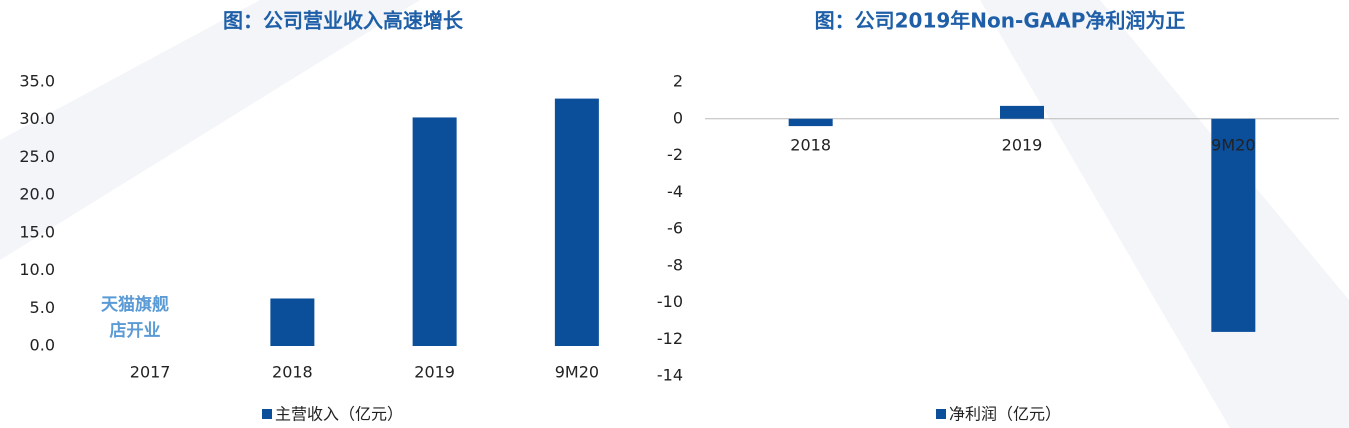 This screenshot has width=1349, height=428. Describe the element at coordinates (42, 307) in the screenshot. I see `y-tick-label: 5.0` at that location.